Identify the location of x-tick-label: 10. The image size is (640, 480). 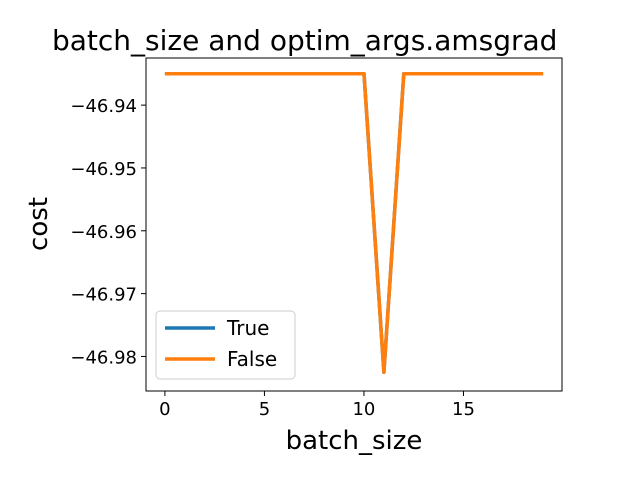
(363, 409).